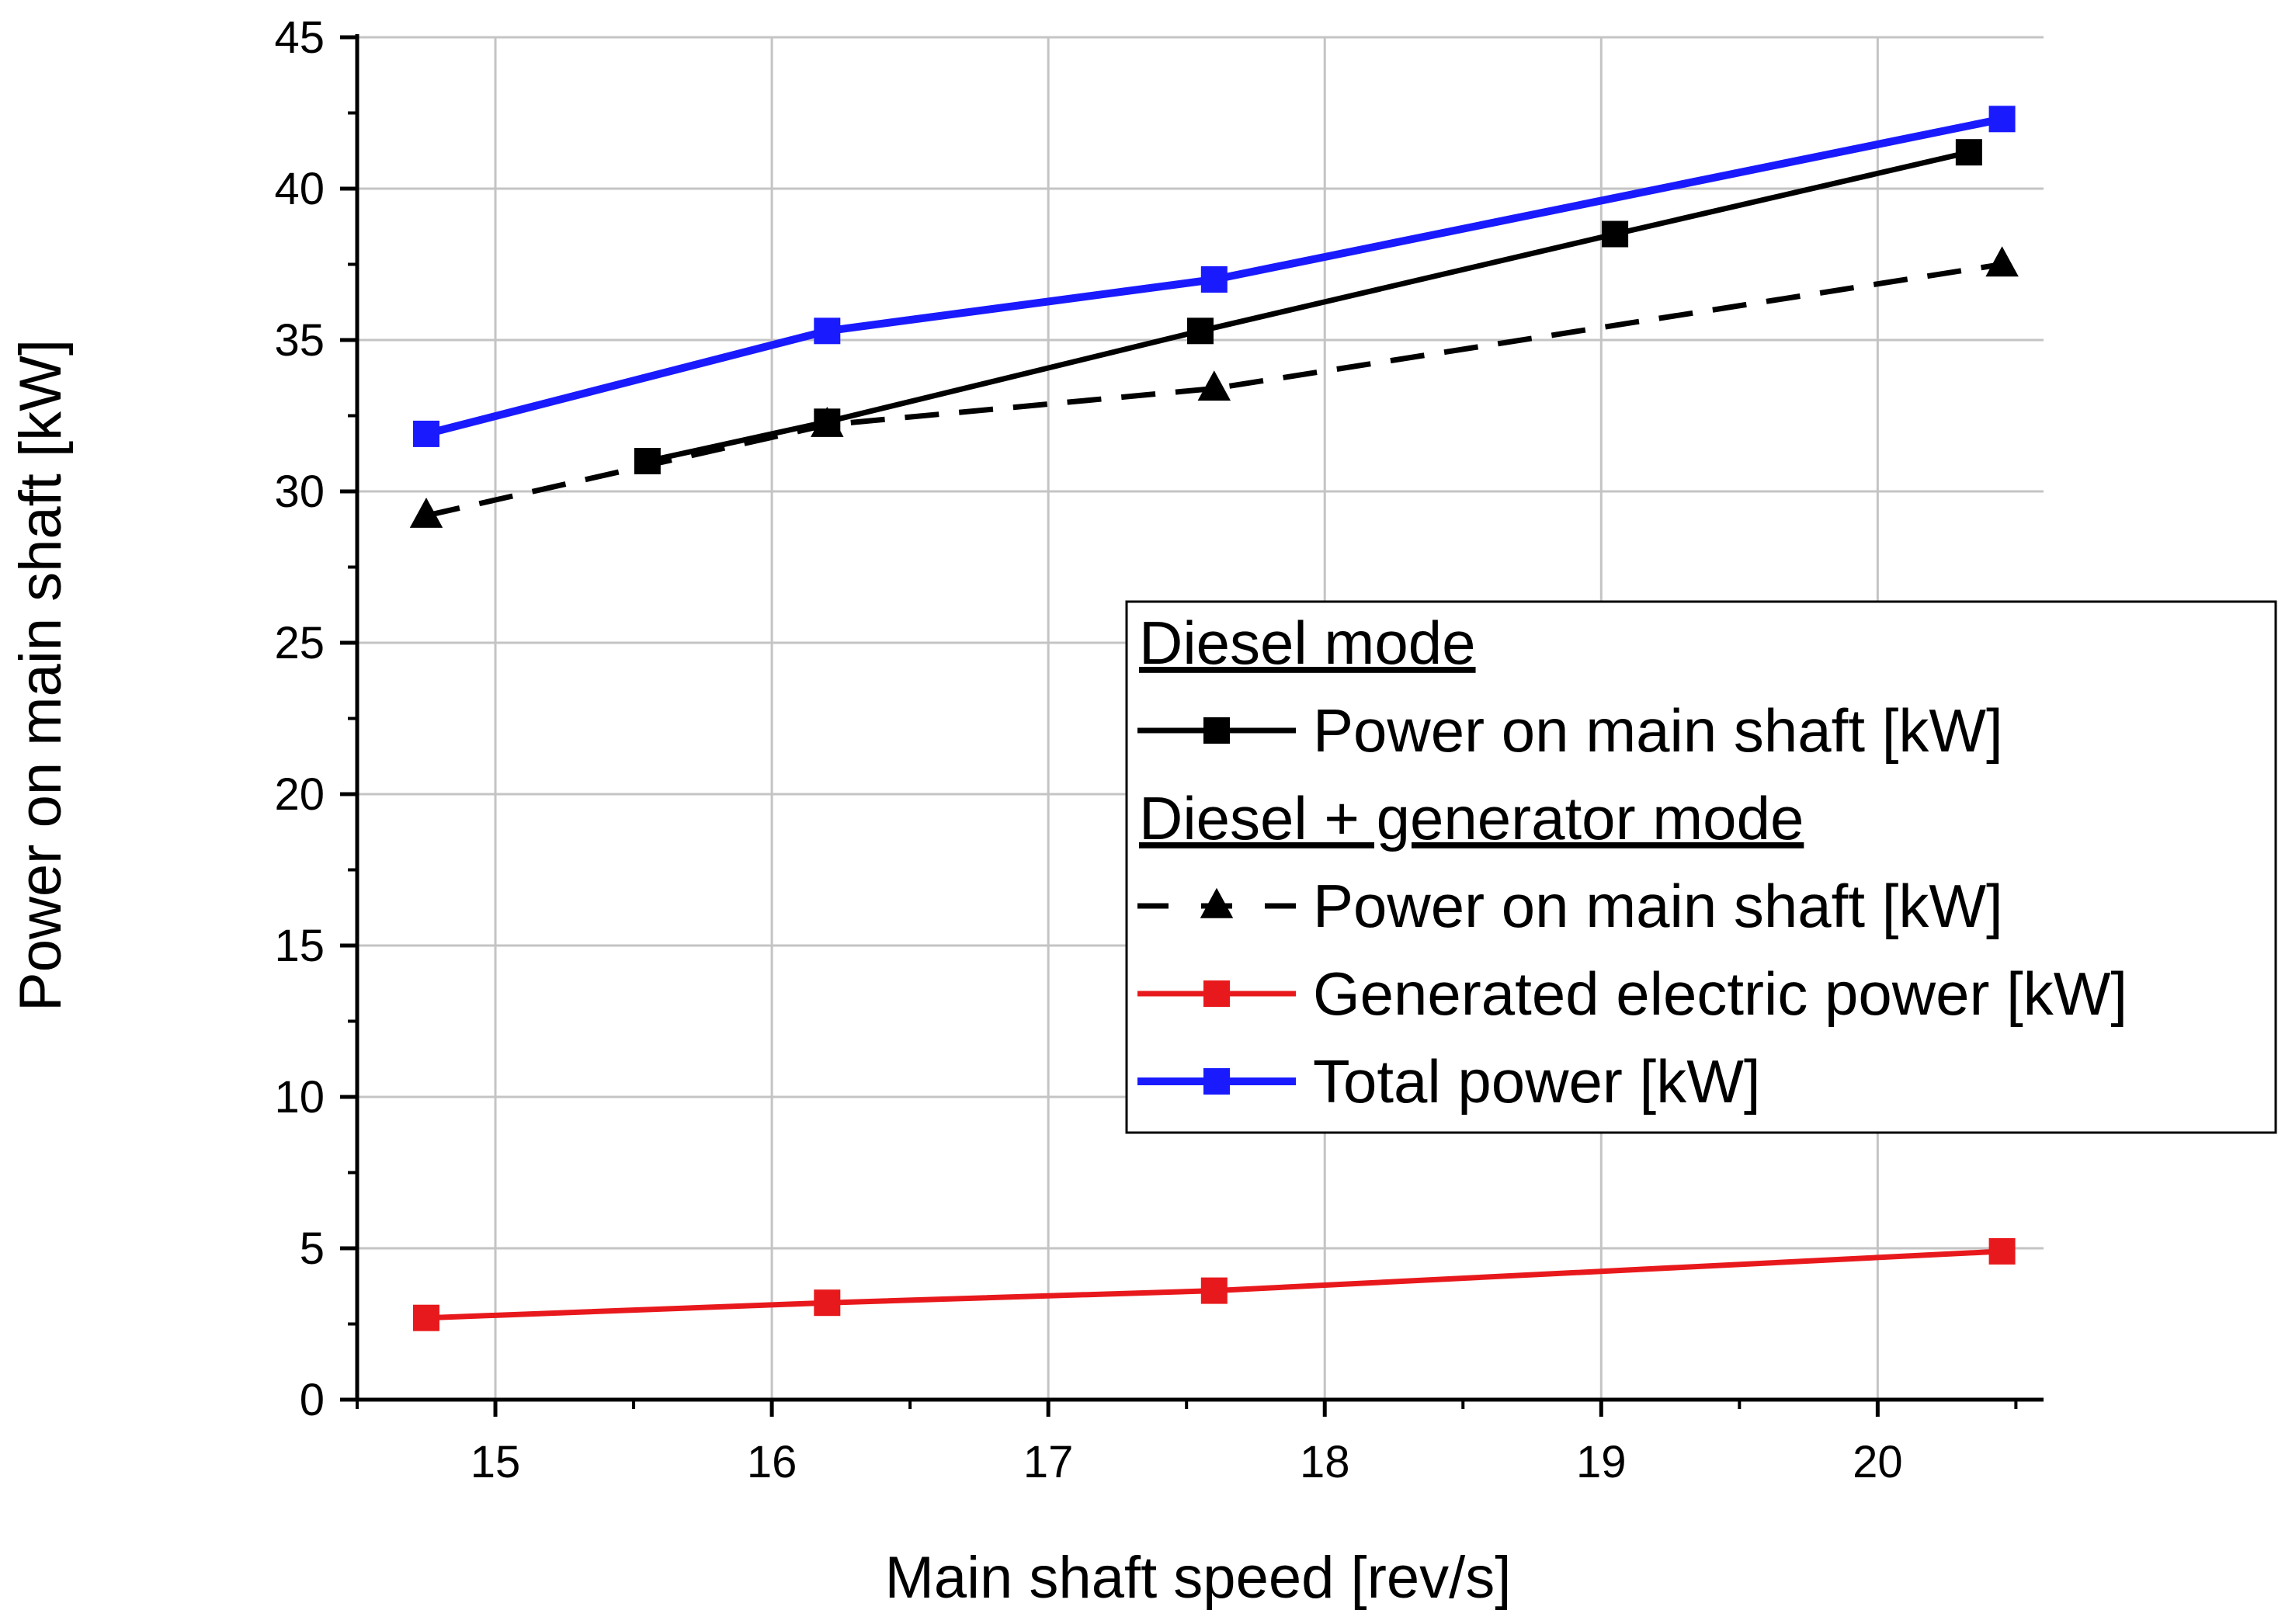  What do you see at coordinates (1537, 1081) in the screenshot?
I see `legend-label: Total power [kW]` at bounding box center [1537, 1081].